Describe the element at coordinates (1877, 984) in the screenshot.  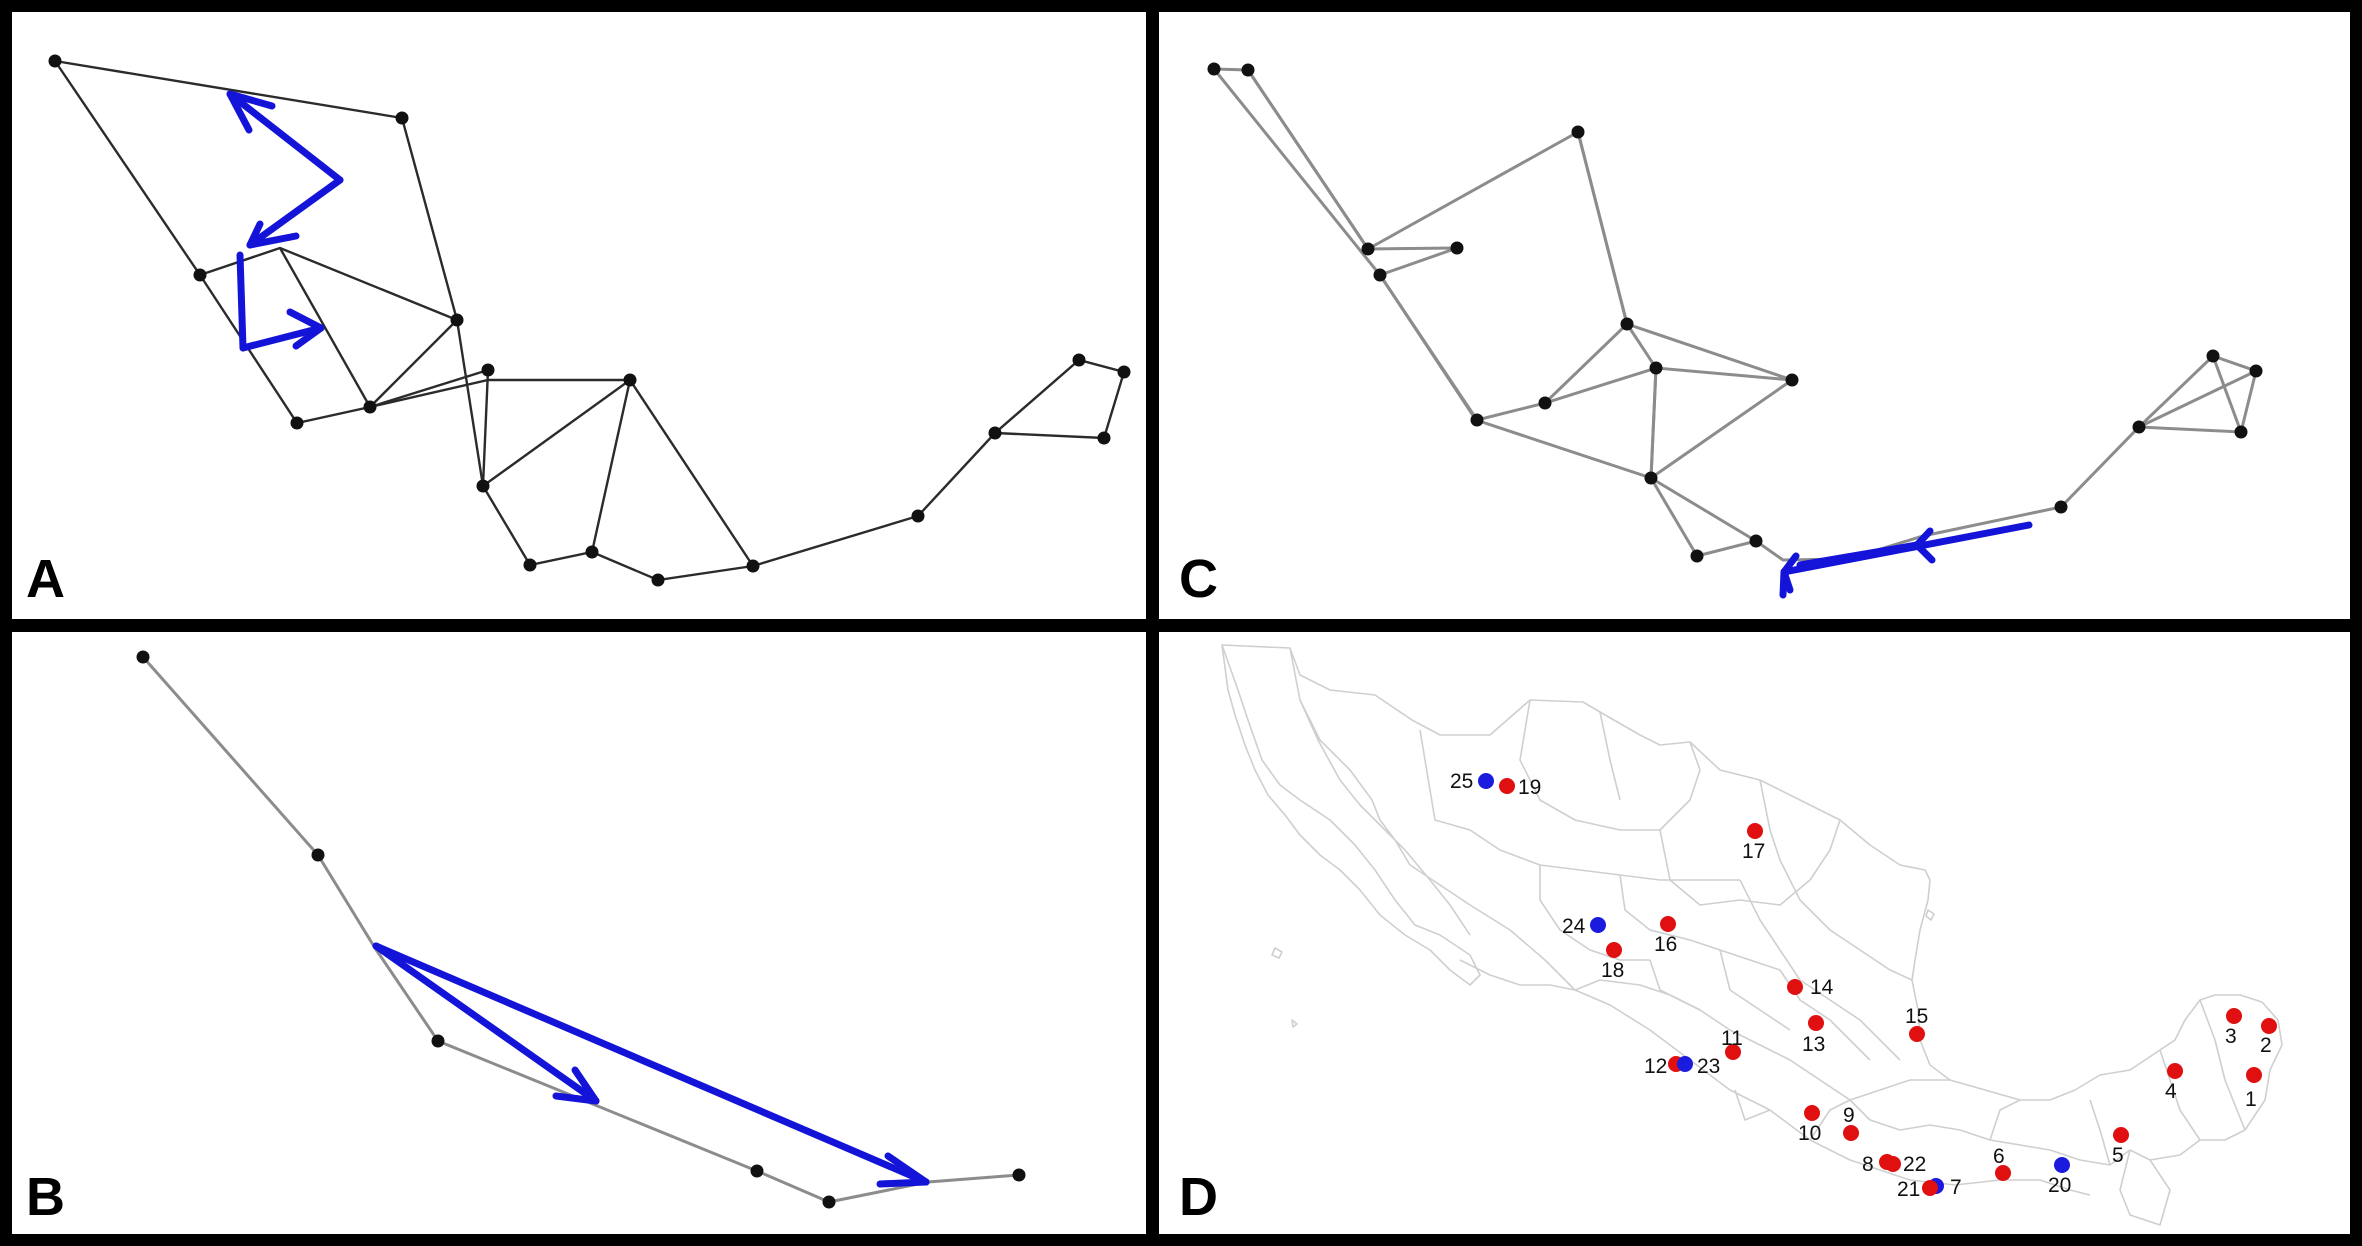
I see `map-site-markers` at that location.